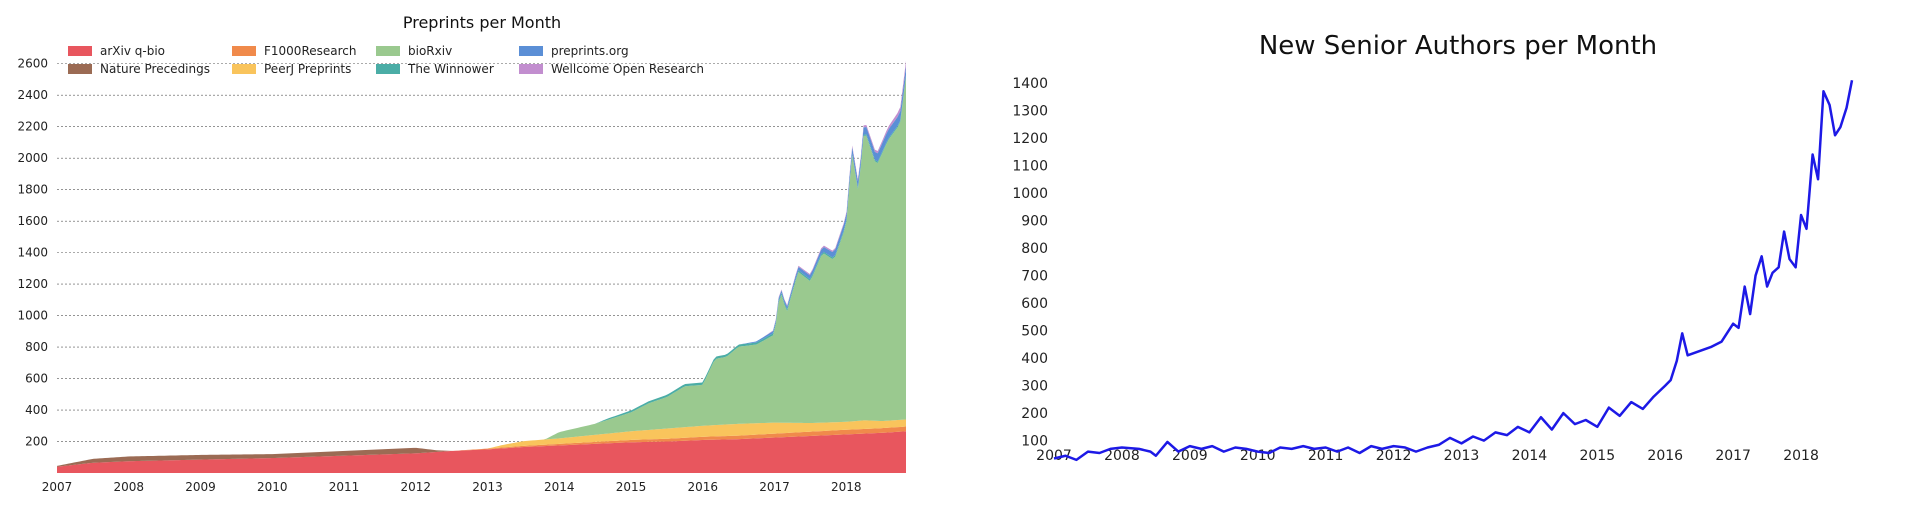  What do you see at coordinates (1030, 112) in the screenshot?
I see `y-tick-label: 1300` at bounding box center [1030, 112].